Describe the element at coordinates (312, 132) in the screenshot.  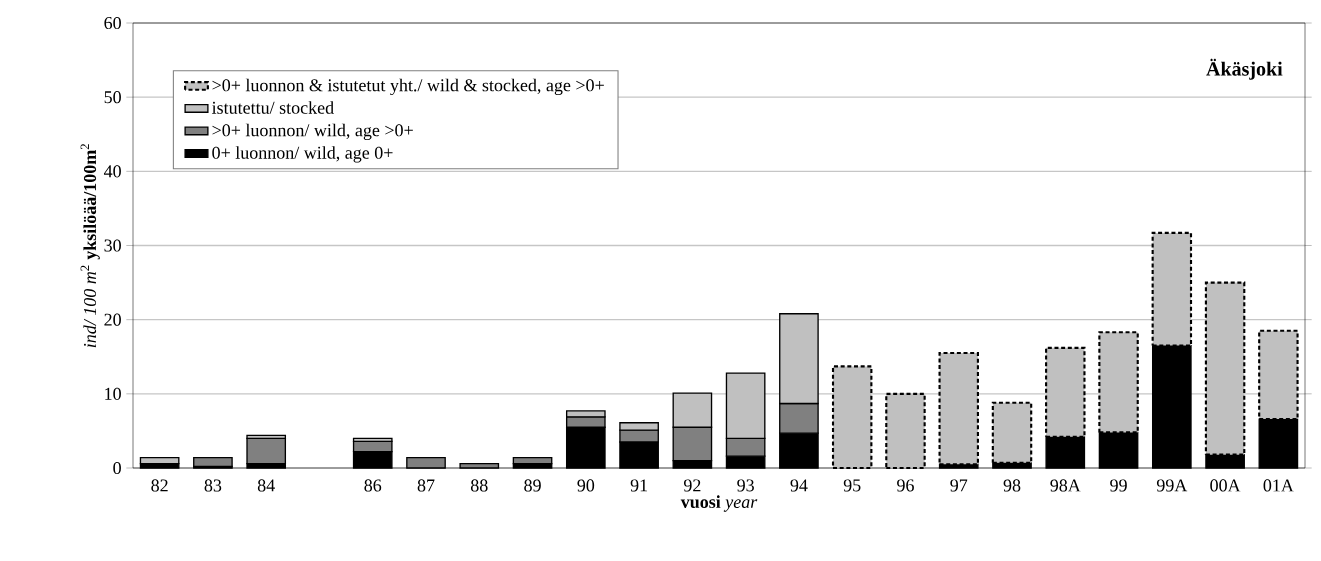
I see `legend-label: >0+ luonnon/ wild, age >0+` at that location.